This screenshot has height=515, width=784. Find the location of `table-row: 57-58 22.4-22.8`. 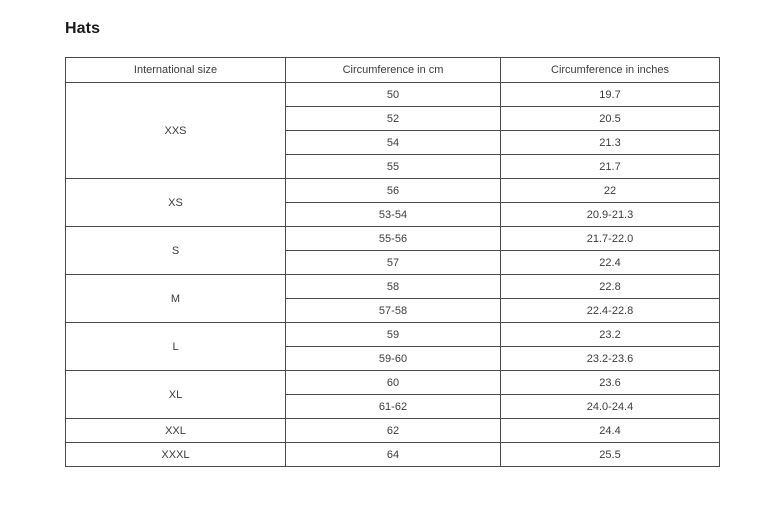

table-row: 57-58 22.4-22.8 is located at coordinates (393, 310).